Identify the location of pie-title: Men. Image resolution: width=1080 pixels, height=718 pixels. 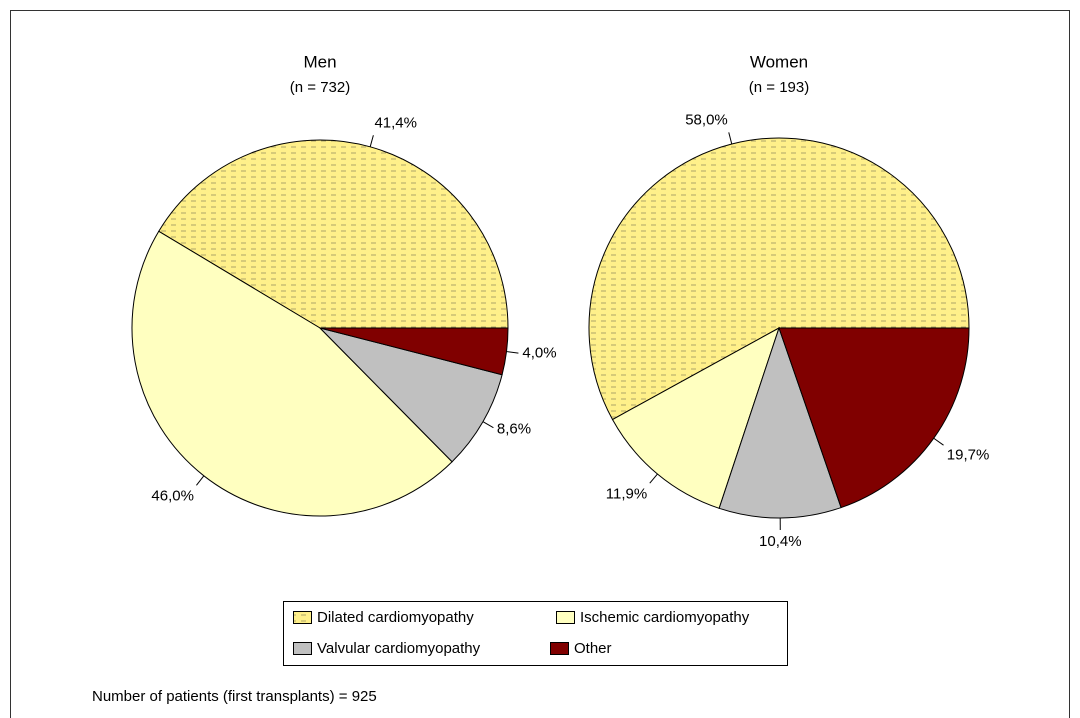
(319, 61).